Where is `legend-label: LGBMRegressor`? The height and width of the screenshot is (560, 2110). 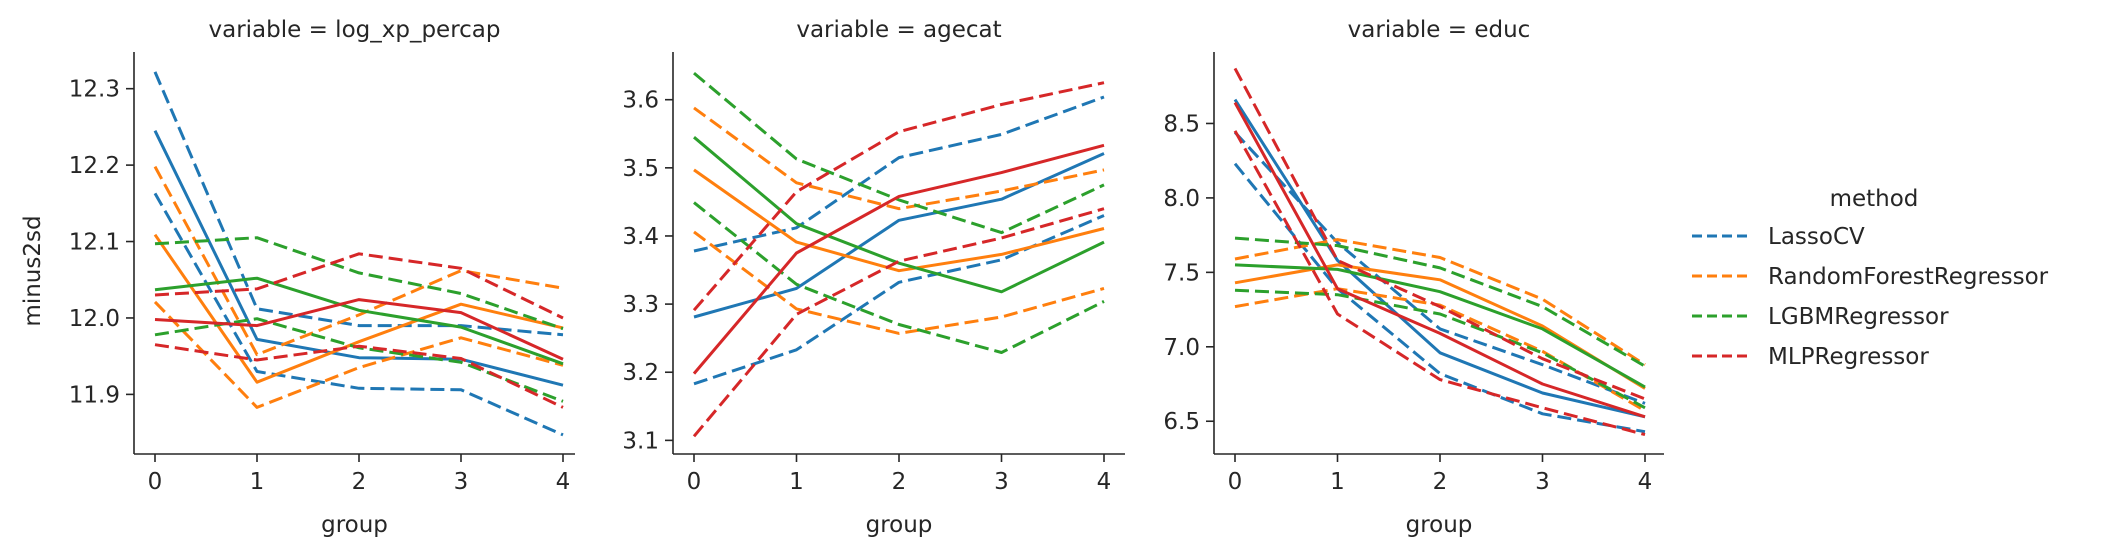 legend-label: LGBMRegressor is located at coordinates (1858, 317).